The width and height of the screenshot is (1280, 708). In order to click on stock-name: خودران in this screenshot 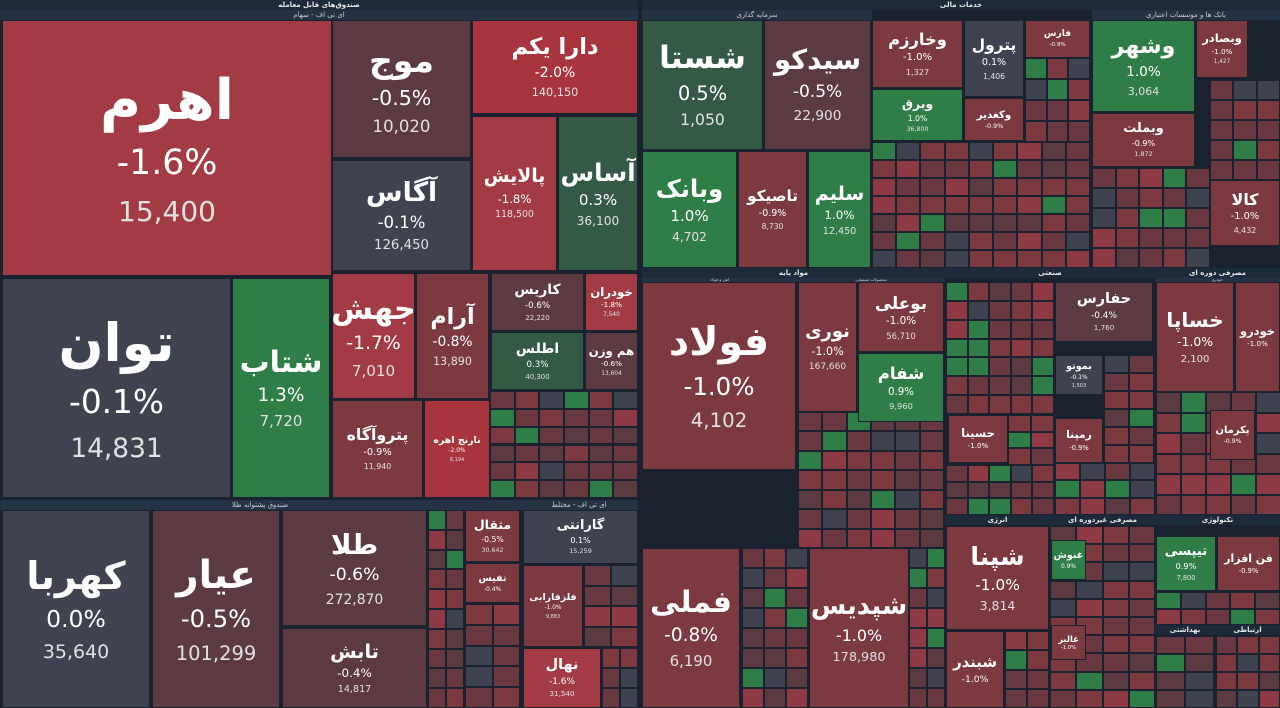, I will do `click(611, 292)`.